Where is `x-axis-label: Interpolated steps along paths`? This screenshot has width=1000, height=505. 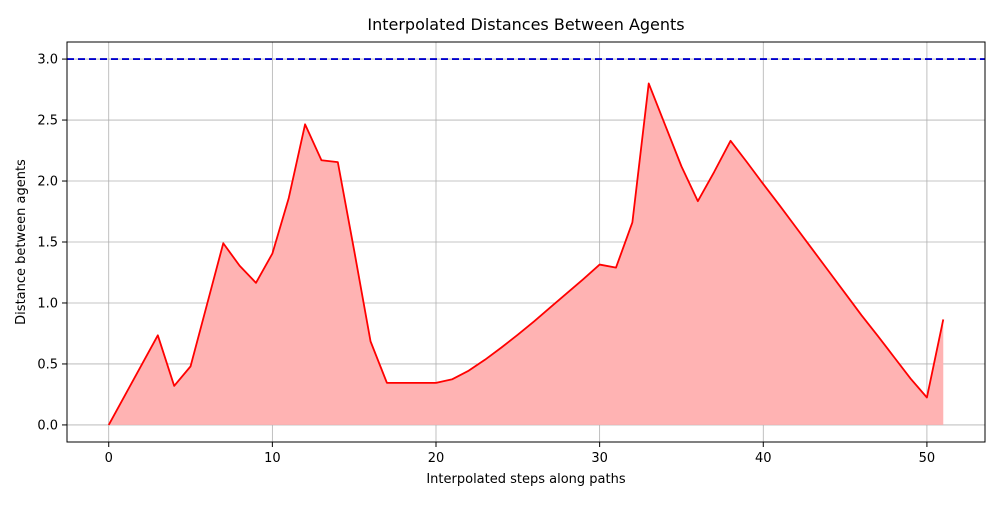
x-axis-label: Interpolated steps along paths is located at coordinates (526, 479).